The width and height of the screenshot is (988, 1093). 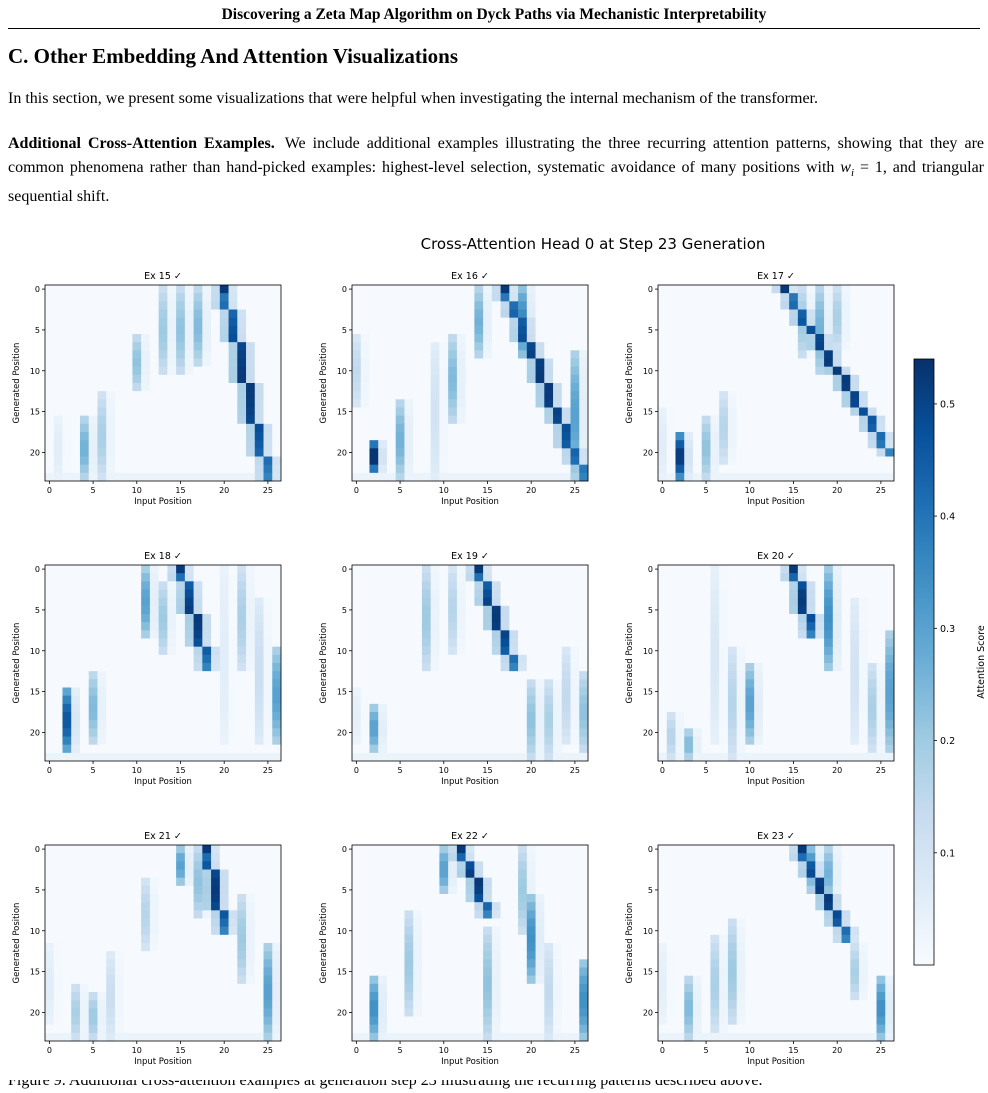 What do you see at coordinates (344, 289) in the screenshot?
I see `y-tick-label: 0` at bounding box center [344, 289].